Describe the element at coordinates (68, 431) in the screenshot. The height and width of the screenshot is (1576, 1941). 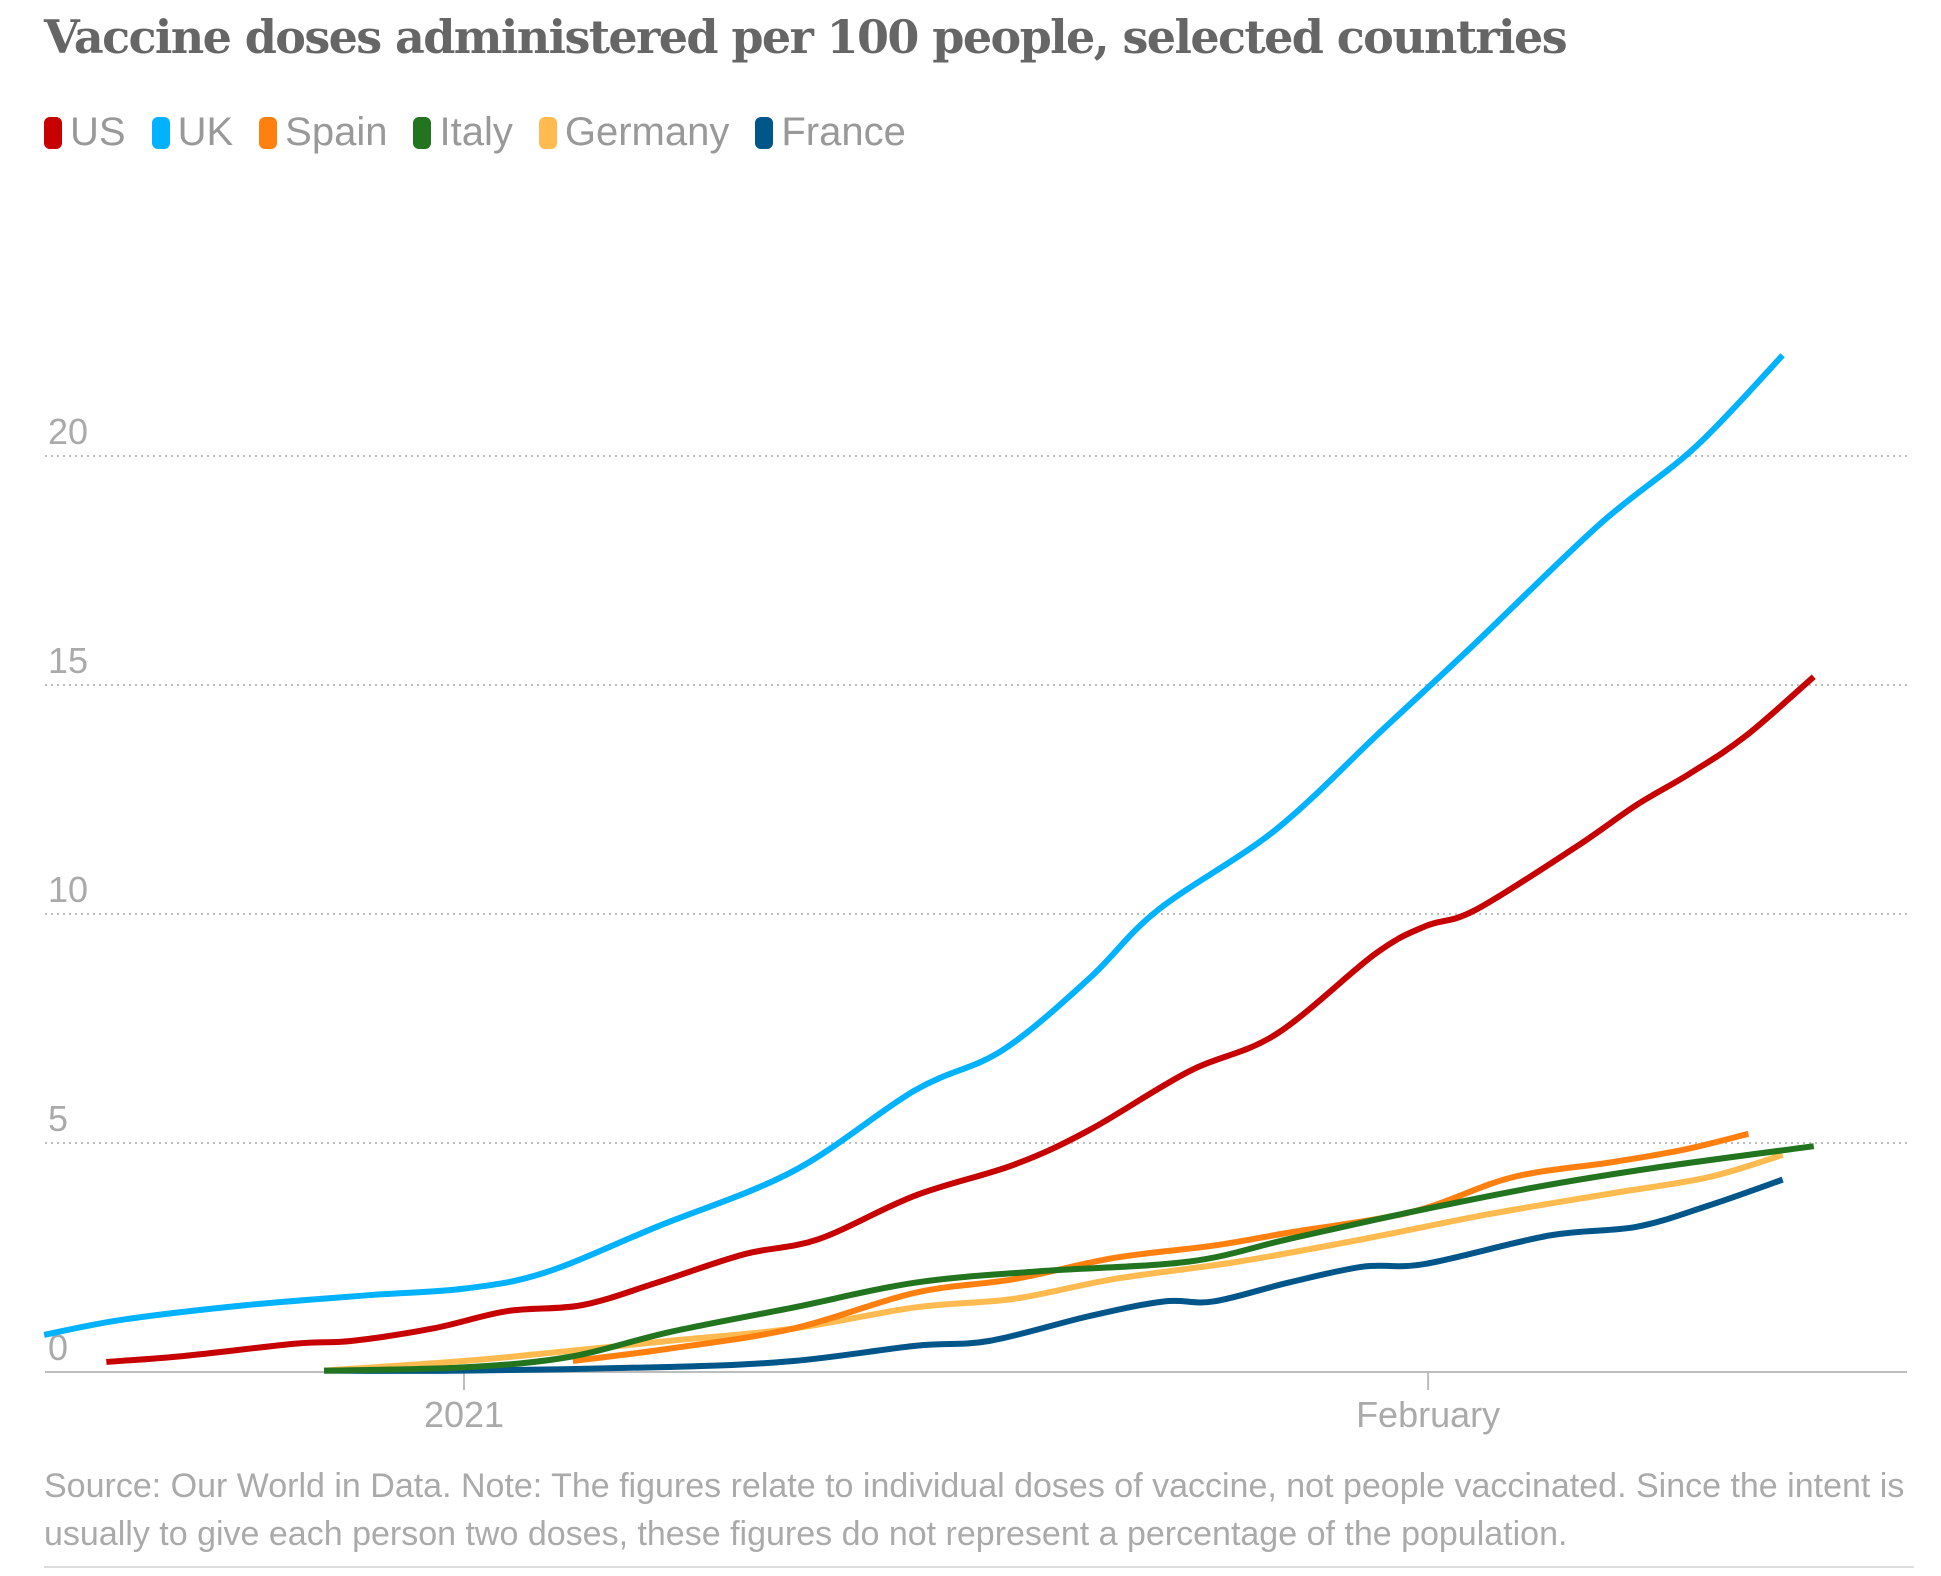
I see `y-tick-label: 20` at that location.